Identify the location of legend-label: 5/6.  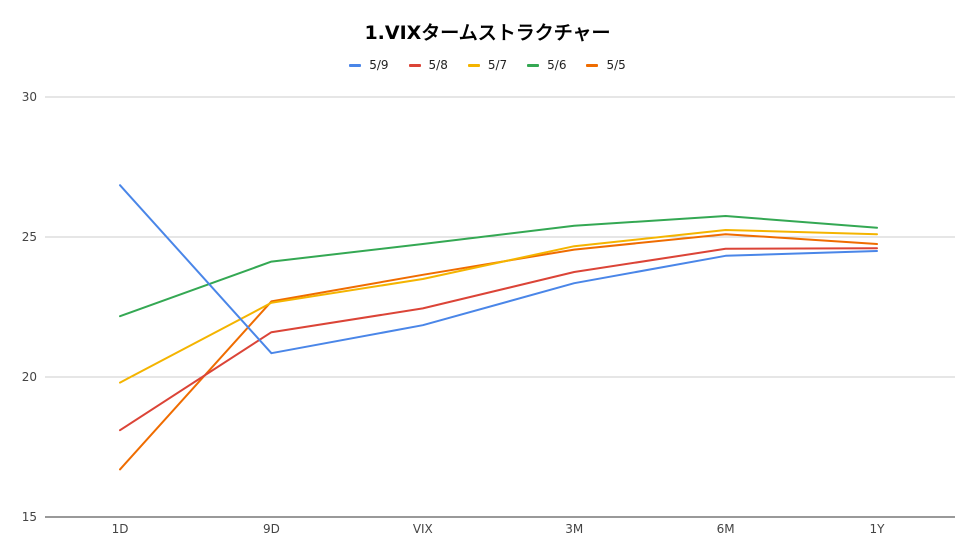
(557, 65).